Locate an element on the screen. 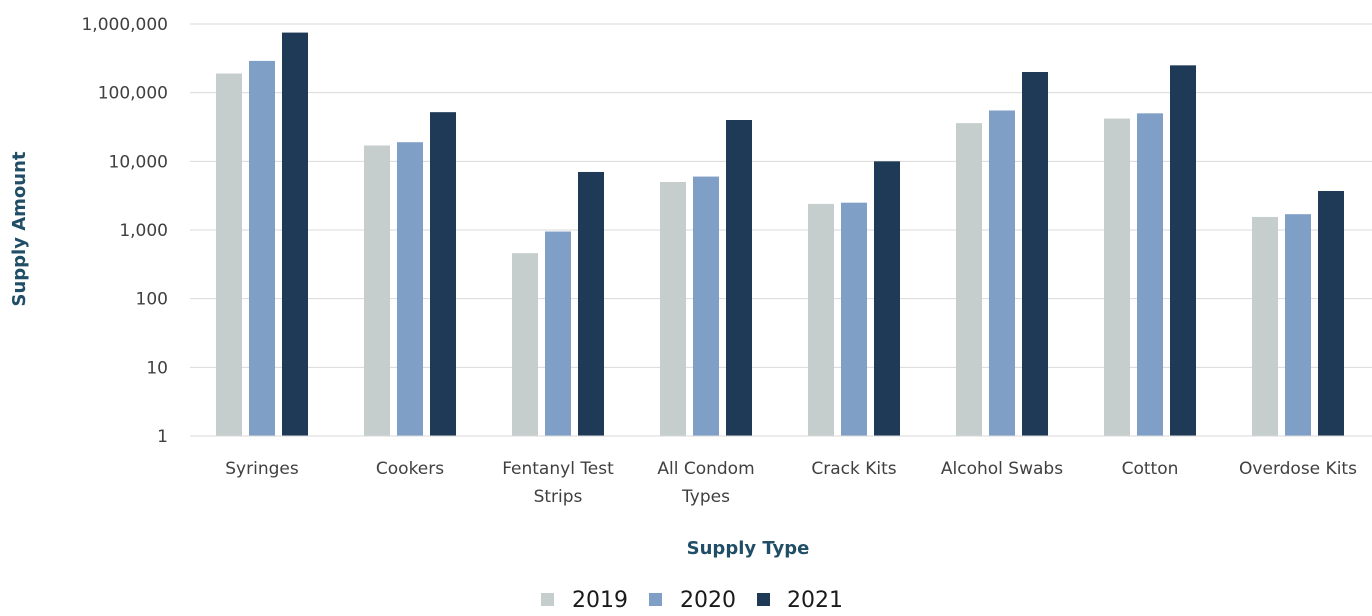 The height and width of the screenshot is (616, 1372). y-tick-label: 10 is located at coordinates (157, 368).